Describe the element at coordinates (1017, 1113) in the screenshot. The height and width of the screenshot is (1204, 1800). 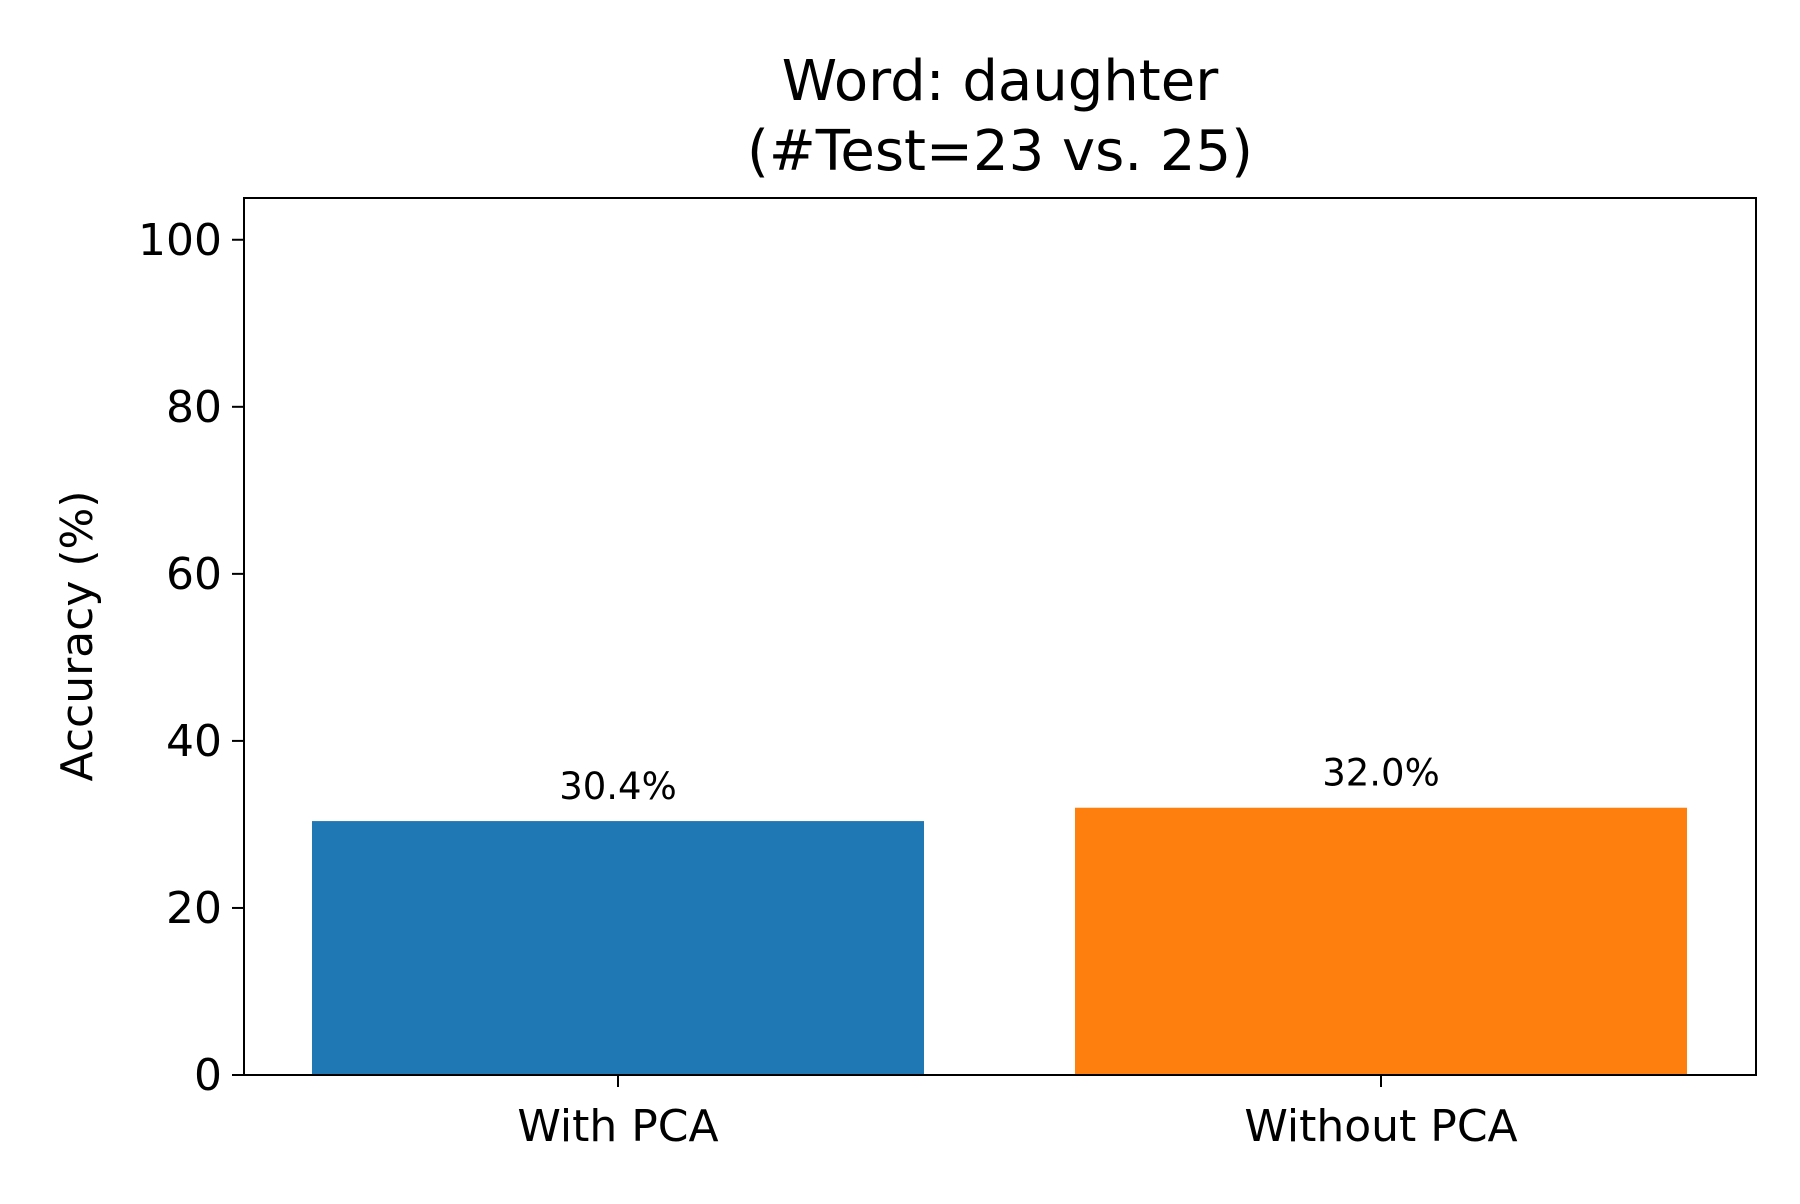
I see `x-axis-ticks: With PCA Without PCA` at that location.